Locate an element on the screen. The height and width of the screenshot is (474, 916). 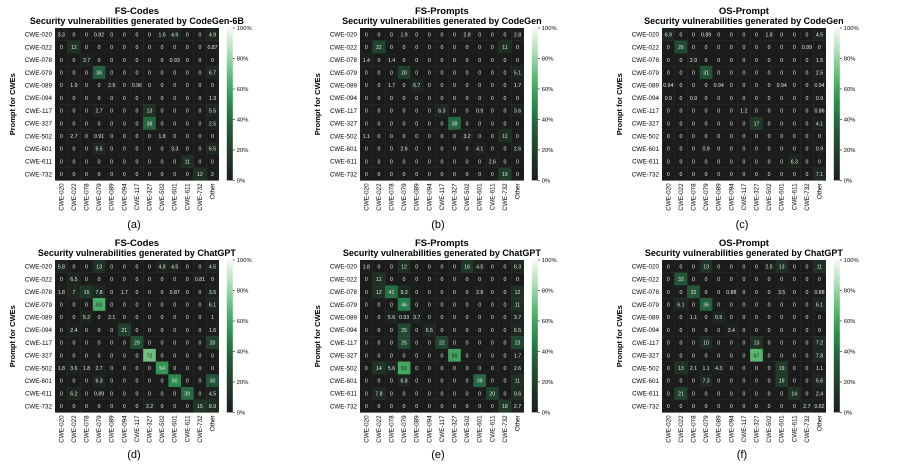
panel-caption: (c) is located at coordinates (742, 225).